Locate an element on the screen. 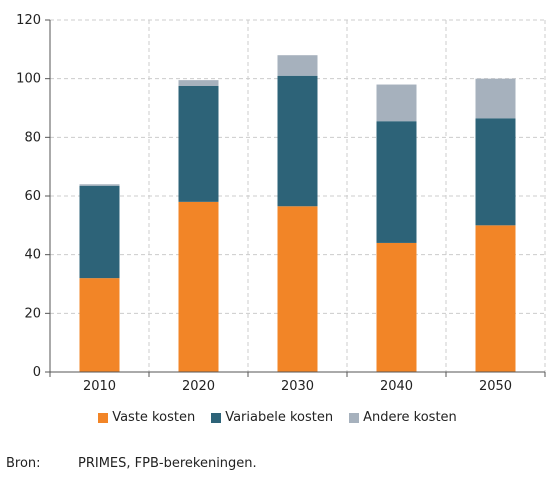 The height and width of the screenshot is (487, 555). bar-variabele-kosten-2040 is located at coordinates (396, 182).